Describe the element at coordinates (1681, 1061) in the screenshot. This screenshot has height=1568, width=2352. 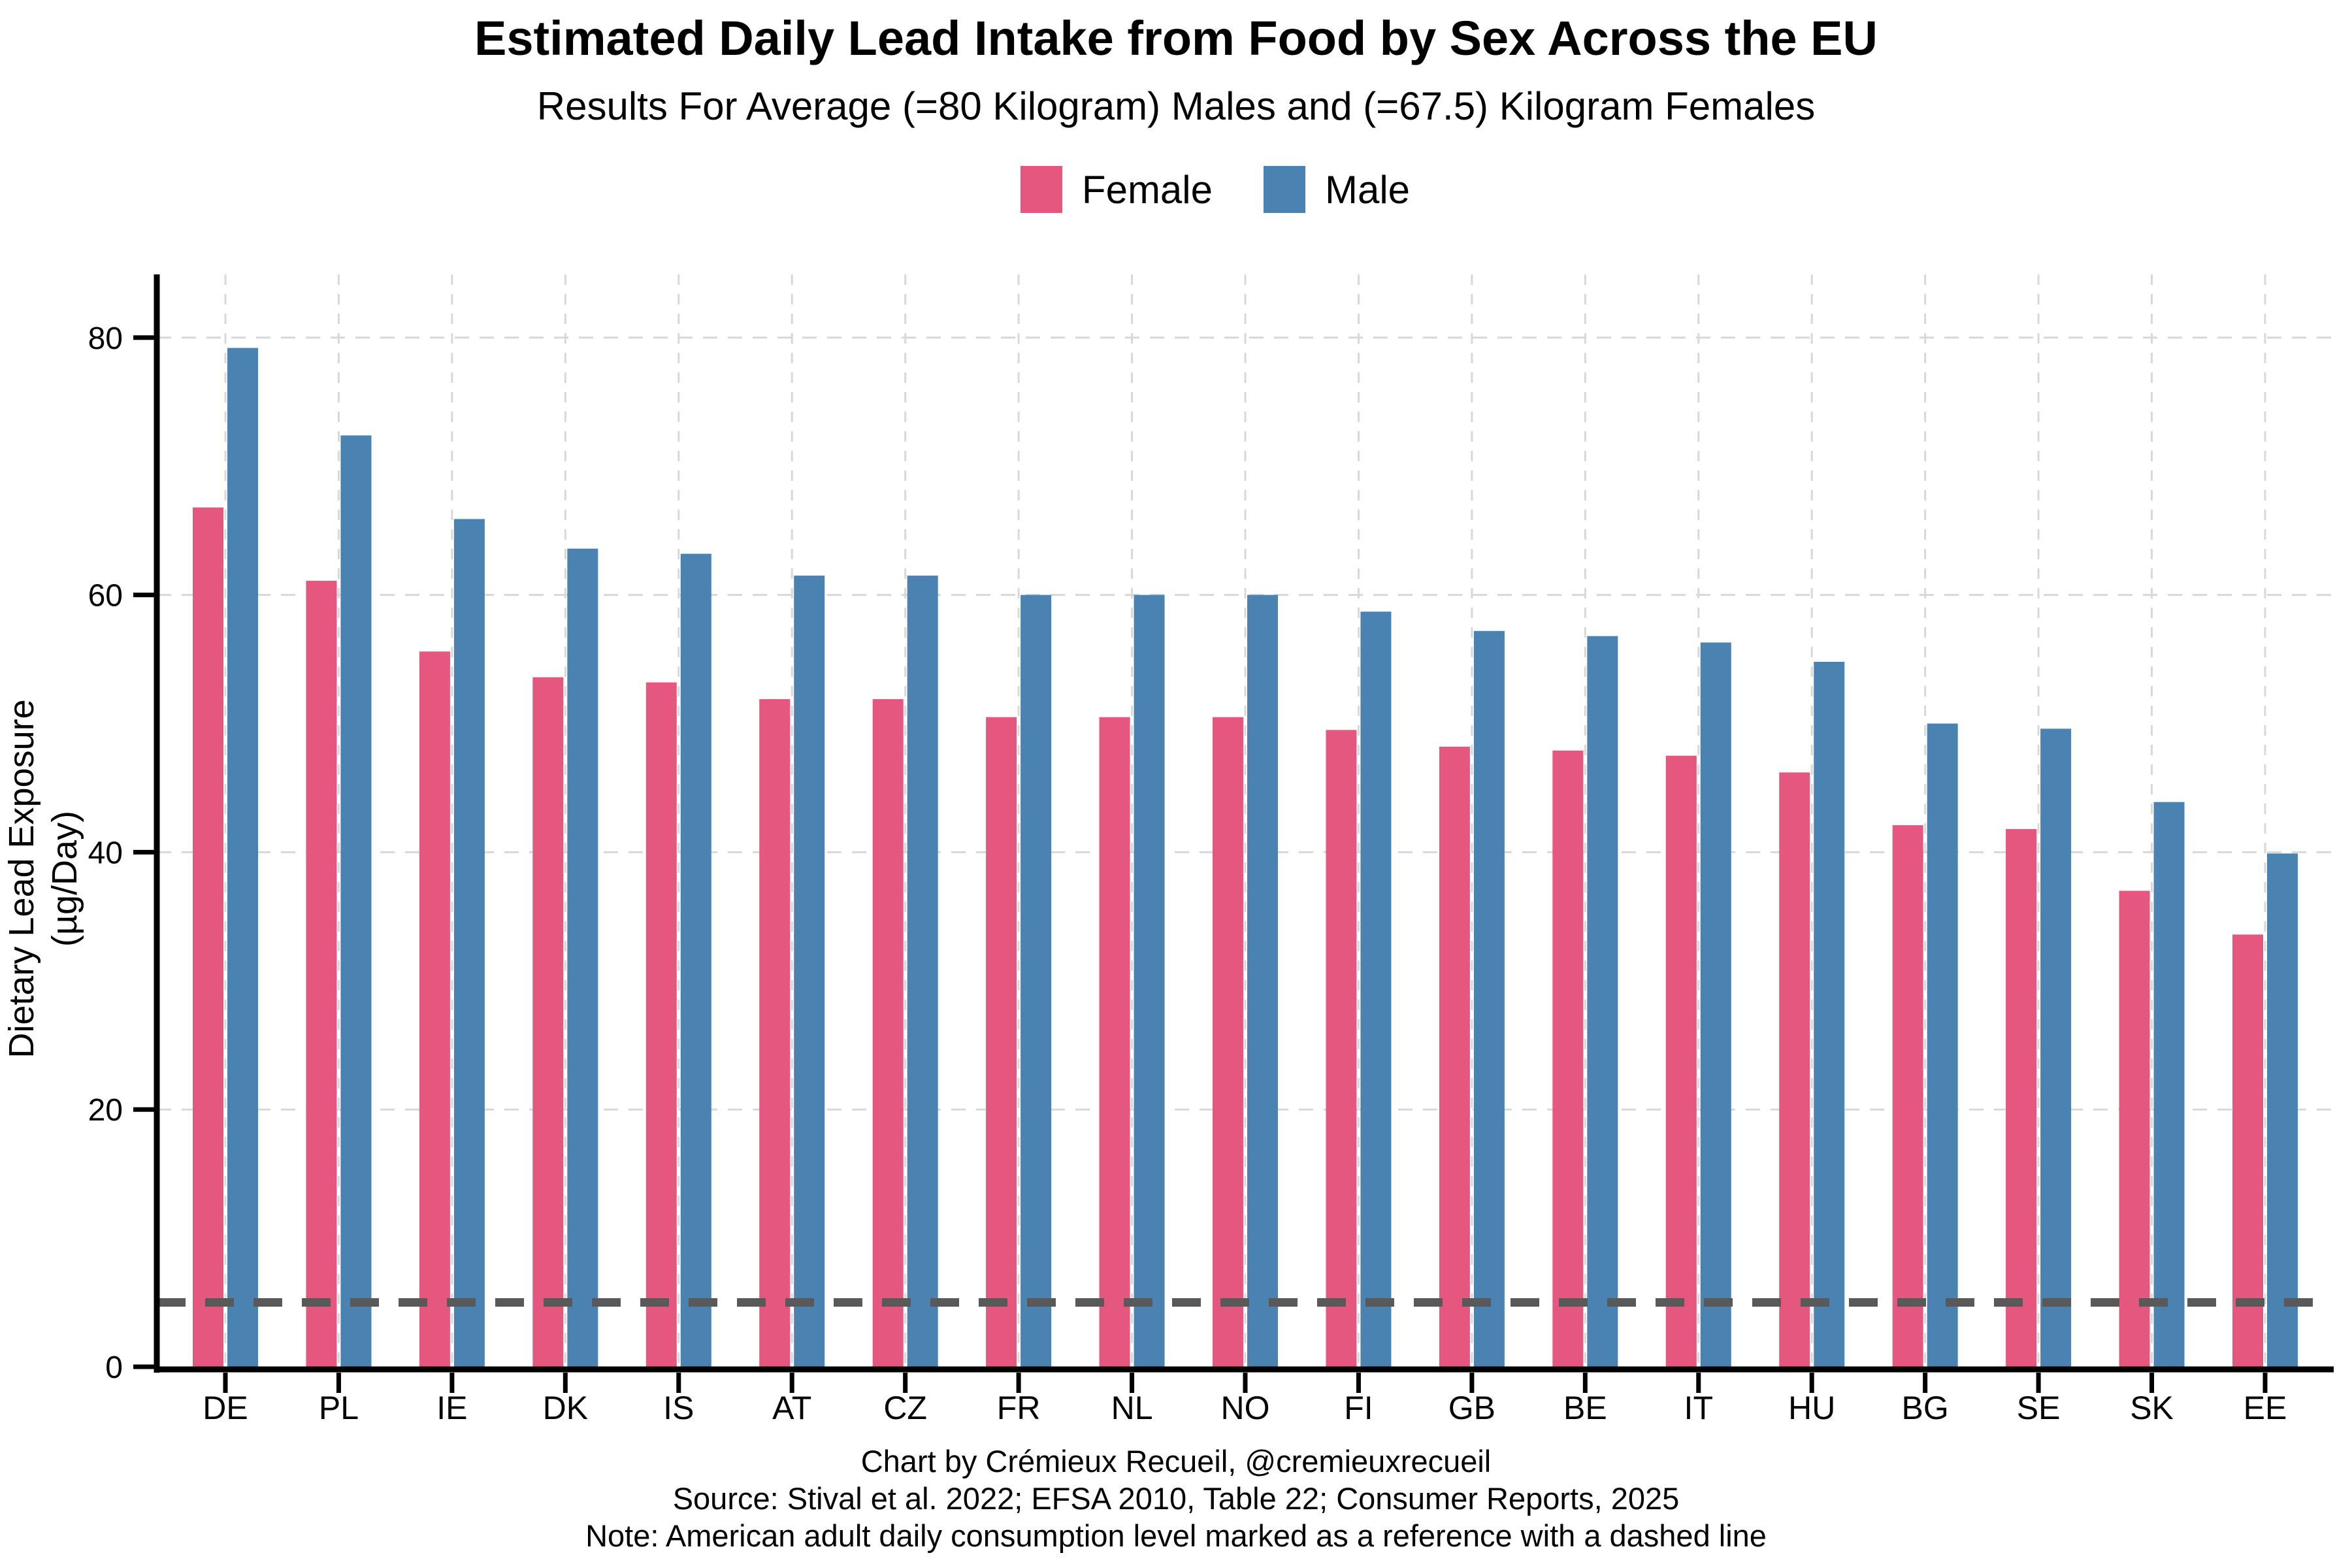
I see `bar-female-IT` at that location.